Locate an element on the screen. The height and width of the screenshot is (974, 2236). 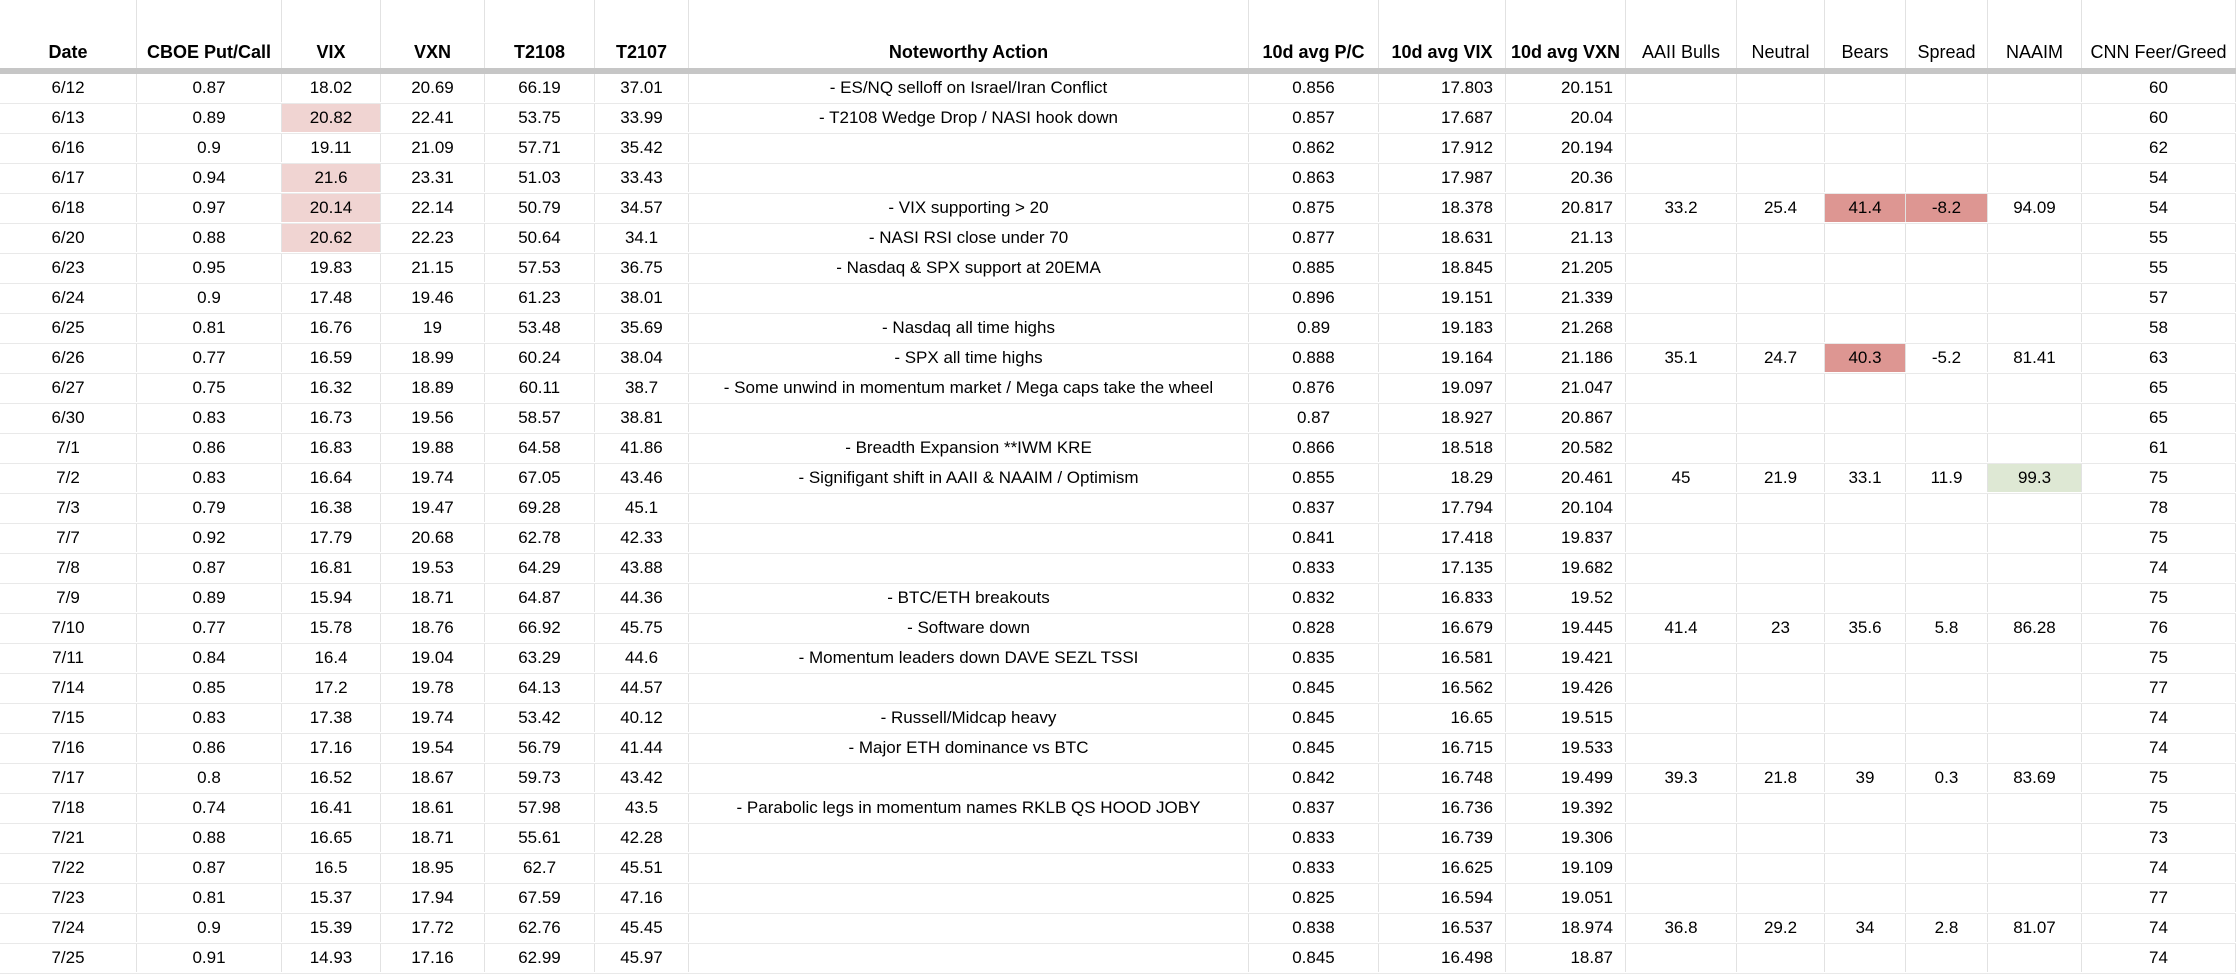
cell-cnn-feer-greed: 76 is located at coordinates (2159, 628).